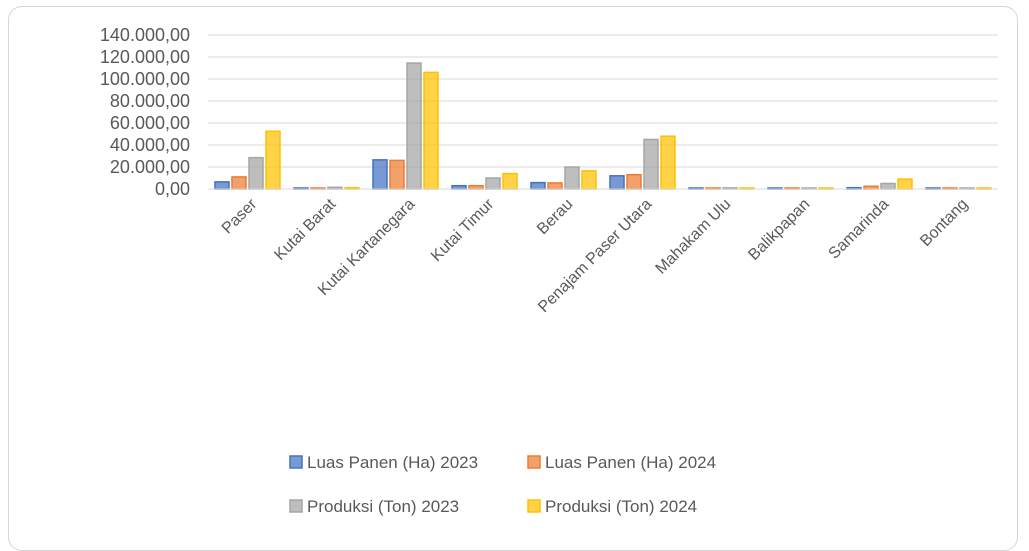 This screenshot has width=1029, height=551. What do you see at coordinates (240, 216) in the screenshot?
I see `x-tick-label: Paser` at bounding box center [240, 216].